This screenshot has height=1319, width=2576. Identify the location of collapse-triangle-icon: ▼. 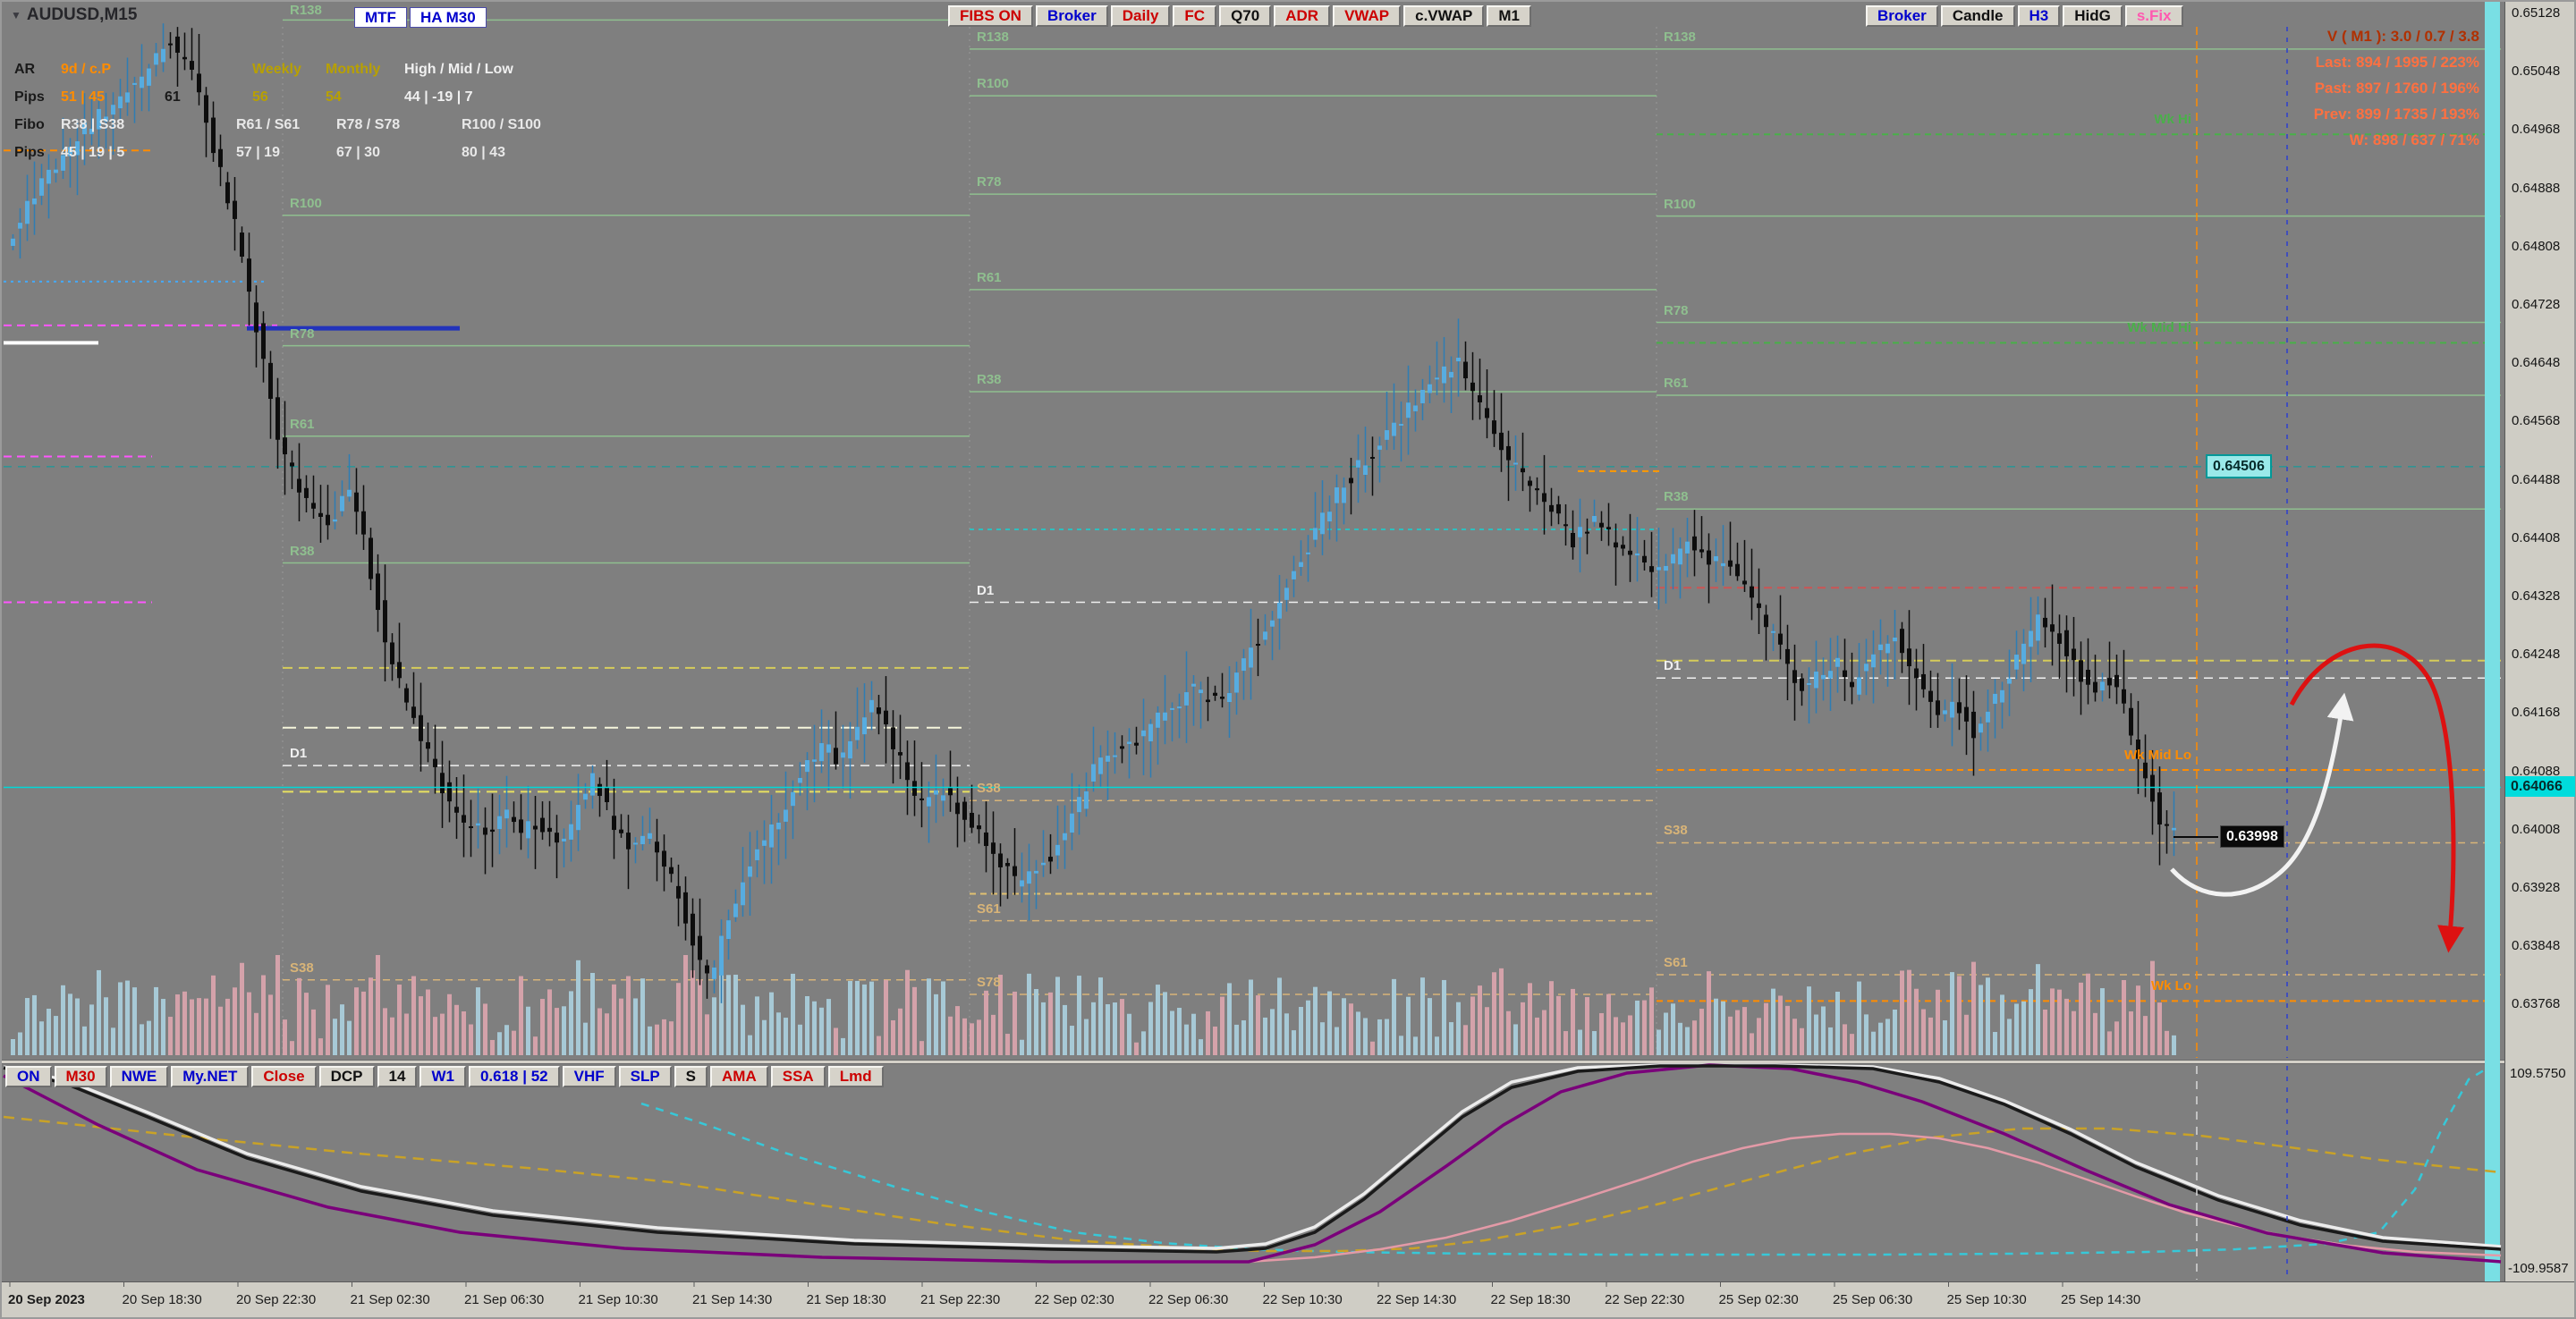
(16, 15).